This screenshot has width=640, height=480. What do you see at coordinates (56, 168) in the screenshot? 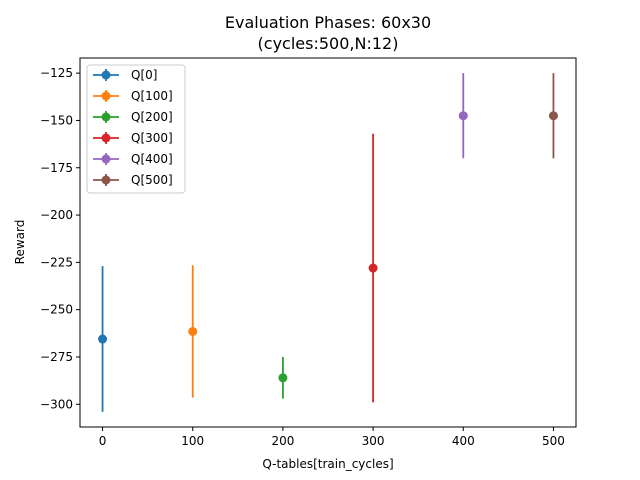
I see `y-tick-label: −175` at bounding box center [56, 168].